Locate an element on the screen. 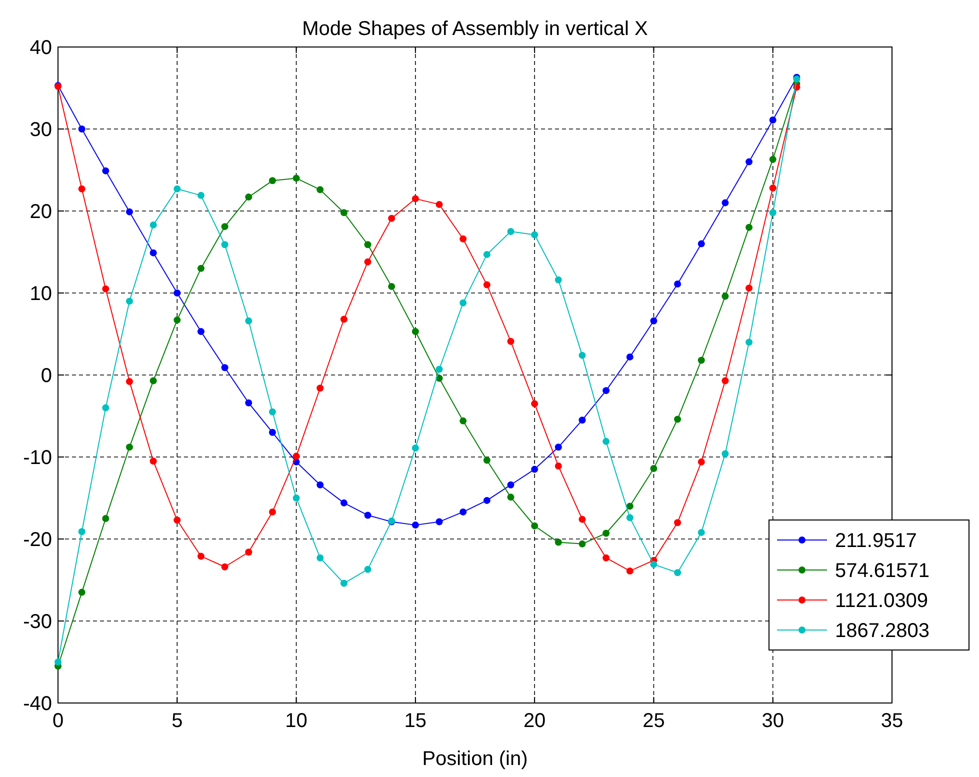 Image resolution: width=979 pixels, height=777 pixels. x-tick-label: 10 is located at coordinates (296, 721).